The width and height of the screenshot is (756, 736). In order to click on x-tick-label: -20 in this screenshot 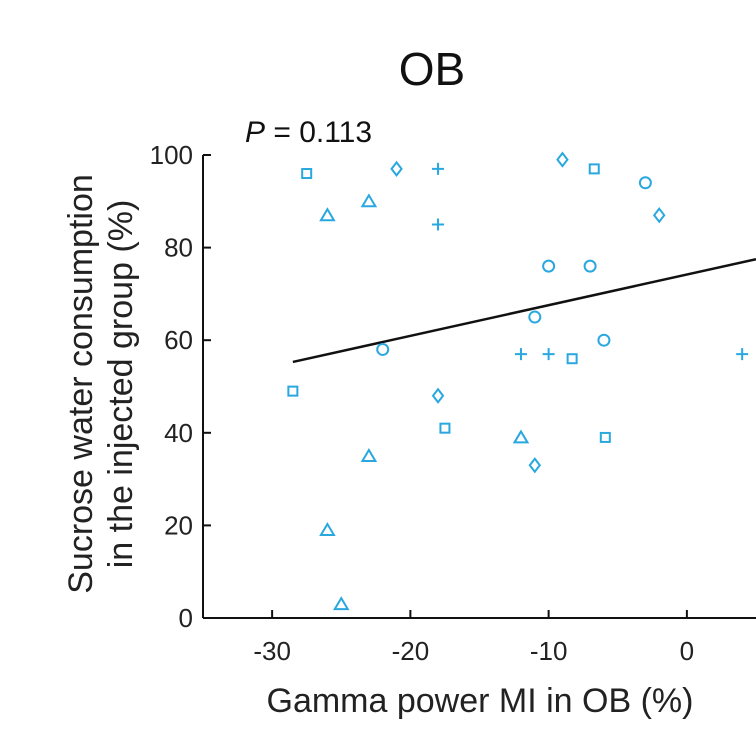, I will do `click(411, 651)`.